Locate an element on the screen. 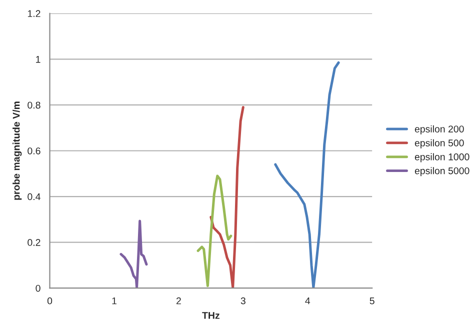 Image resolution: width=474 pixels, height=335 pixels. x-tick-label: 3 is located at coordinates (243, 300).